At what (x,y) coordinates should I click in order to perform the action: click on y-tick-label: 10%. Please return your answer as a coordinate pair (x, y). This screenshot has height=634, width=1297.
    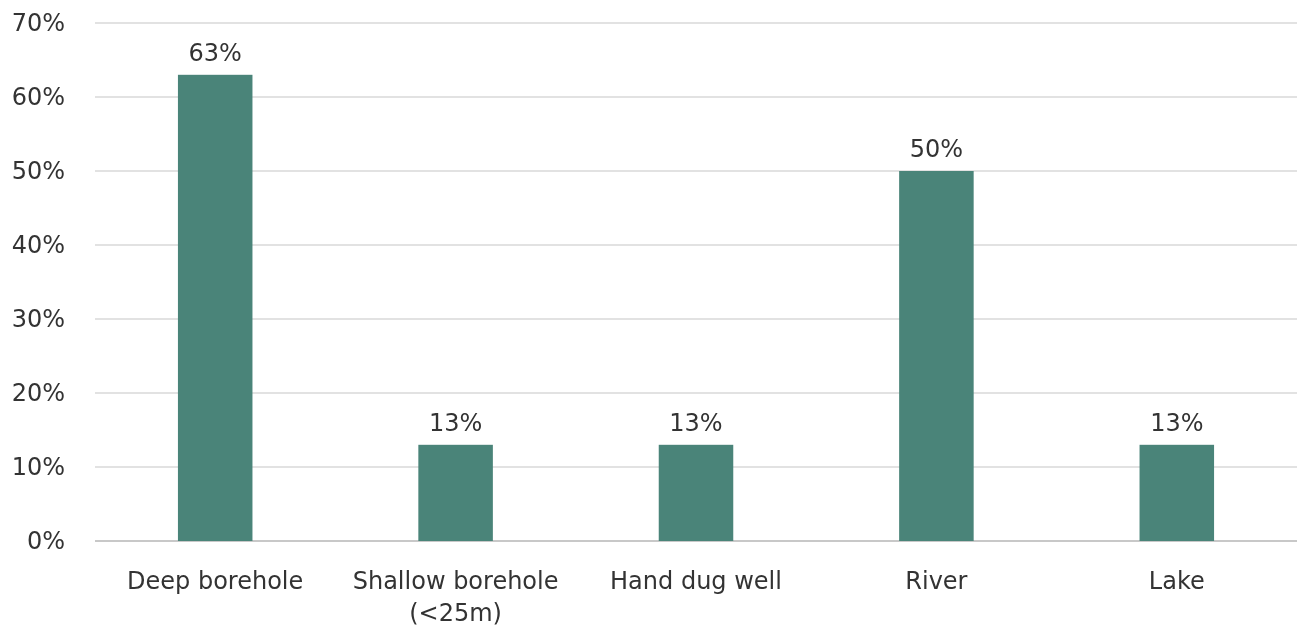
    Looking at the image, I should click on (38, 467).